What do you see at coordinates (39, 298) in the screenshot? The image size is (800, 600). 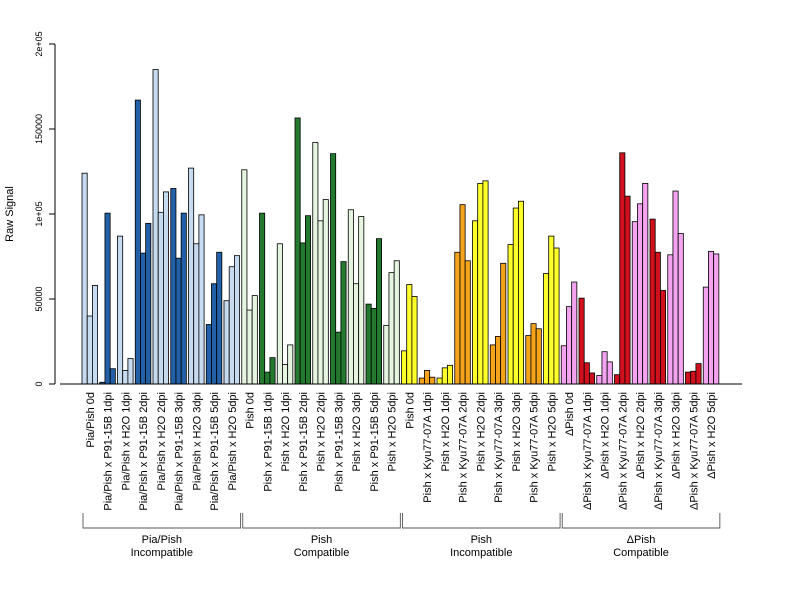 I see `y-tick-label: 50000` at bounding box center [39, 298].